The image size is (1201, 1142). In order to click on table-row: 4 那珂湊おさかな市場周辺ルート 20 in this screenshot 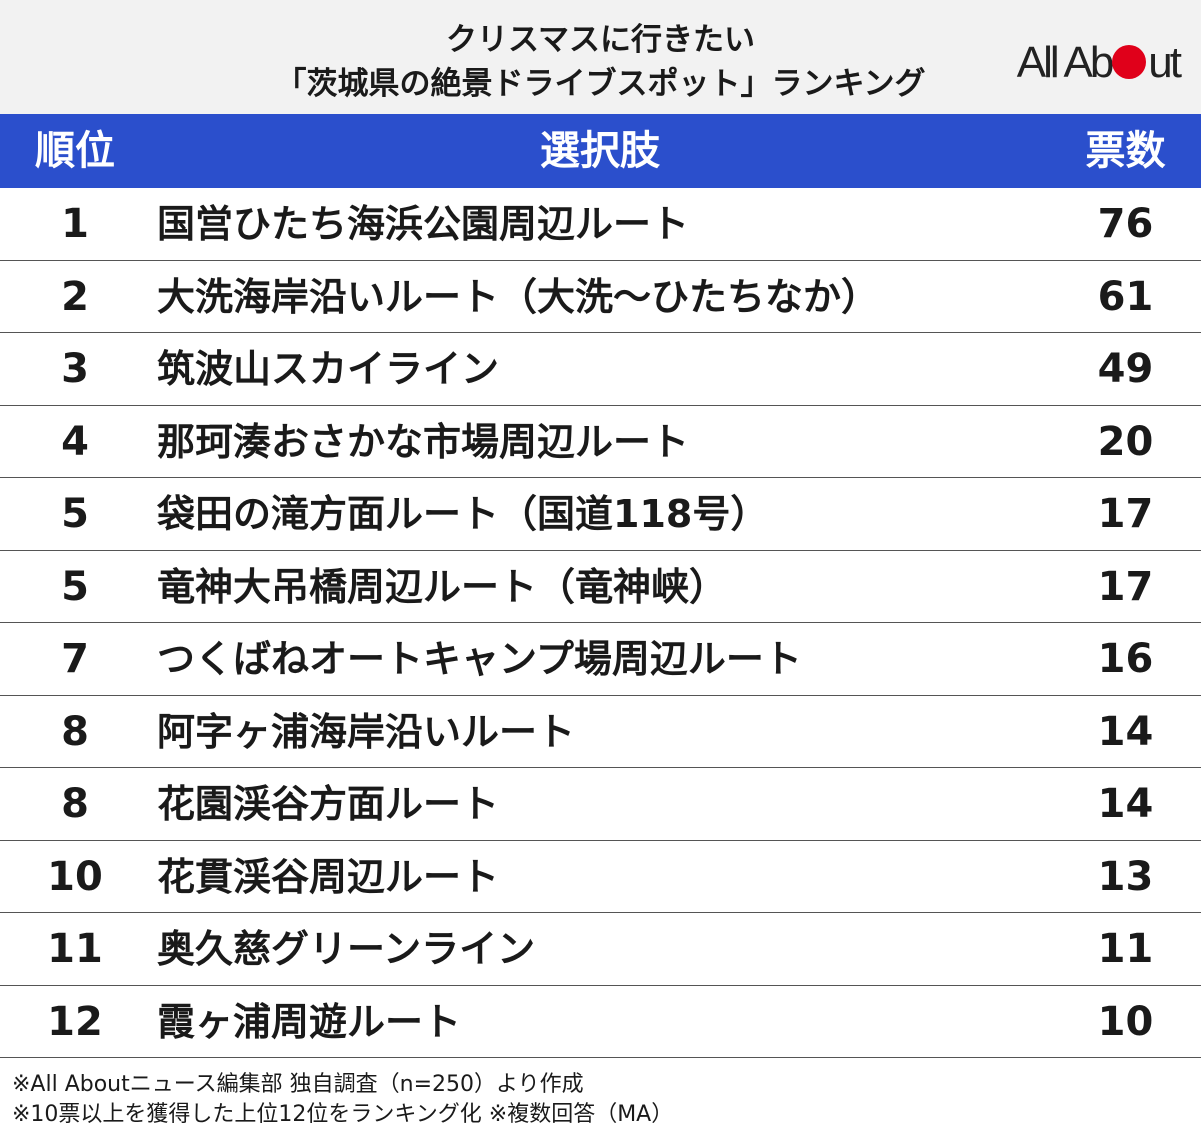, I will do `click(600, 442)`.